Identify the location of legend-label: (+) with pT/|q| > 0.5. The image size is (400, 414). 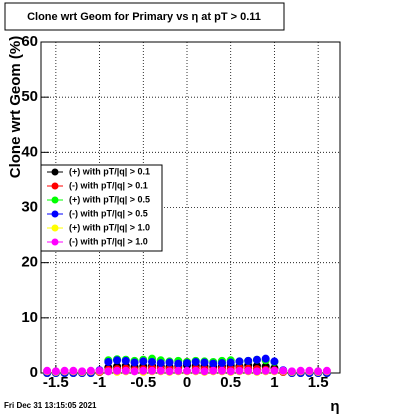
(109, 199).